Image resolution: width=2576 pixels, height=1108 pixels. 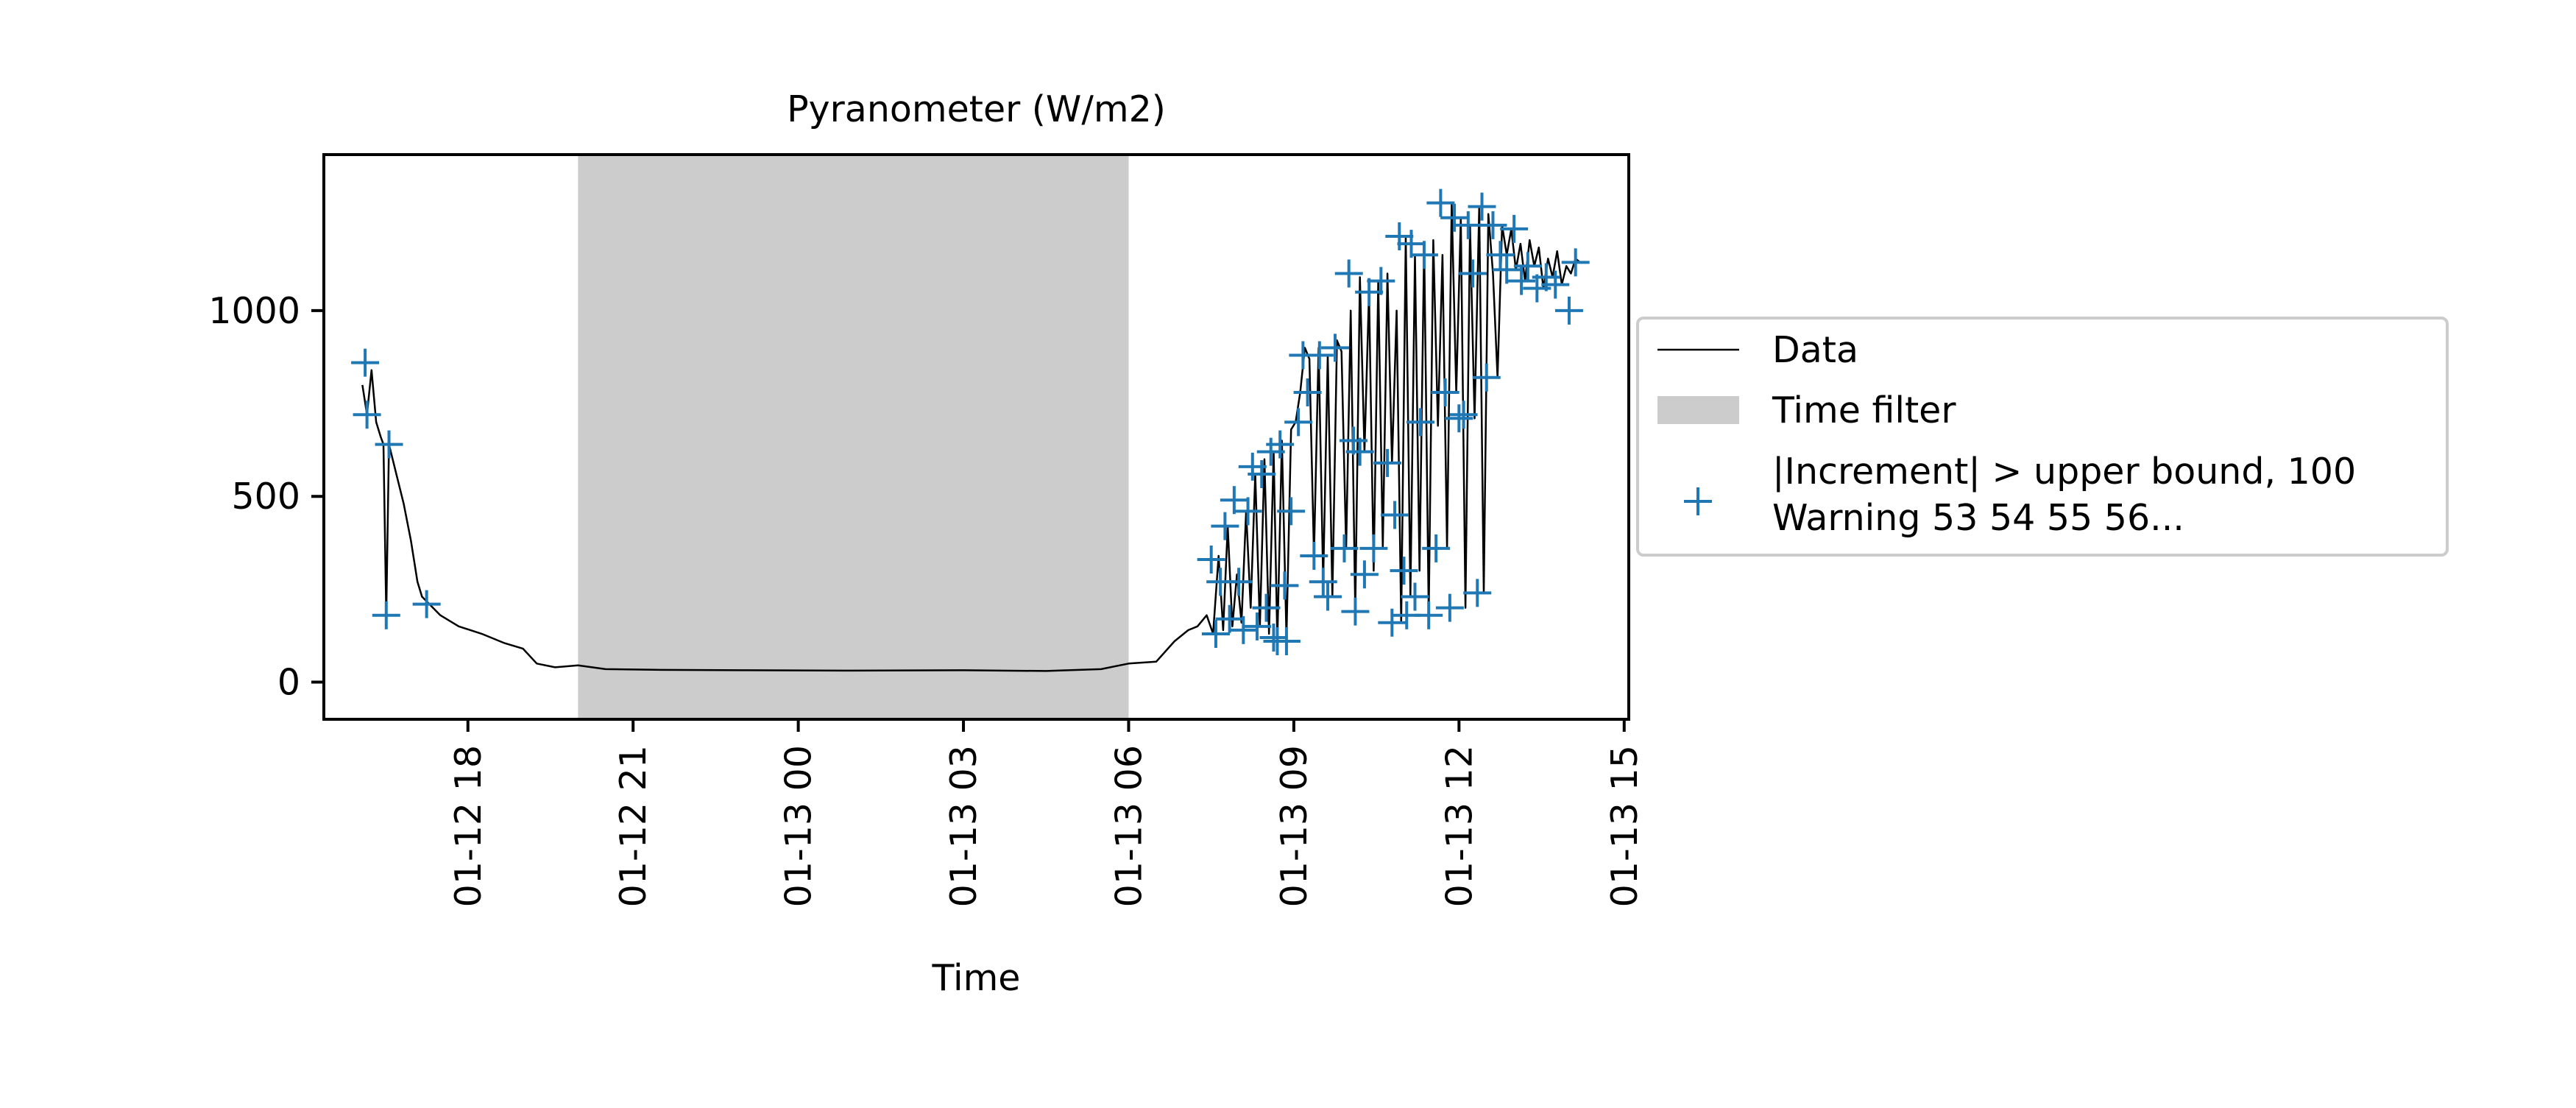 What do you see at coordinates (977, 978) in the screenshot?
I see `x-axis-label: Time` at bounding box center [977, 978].